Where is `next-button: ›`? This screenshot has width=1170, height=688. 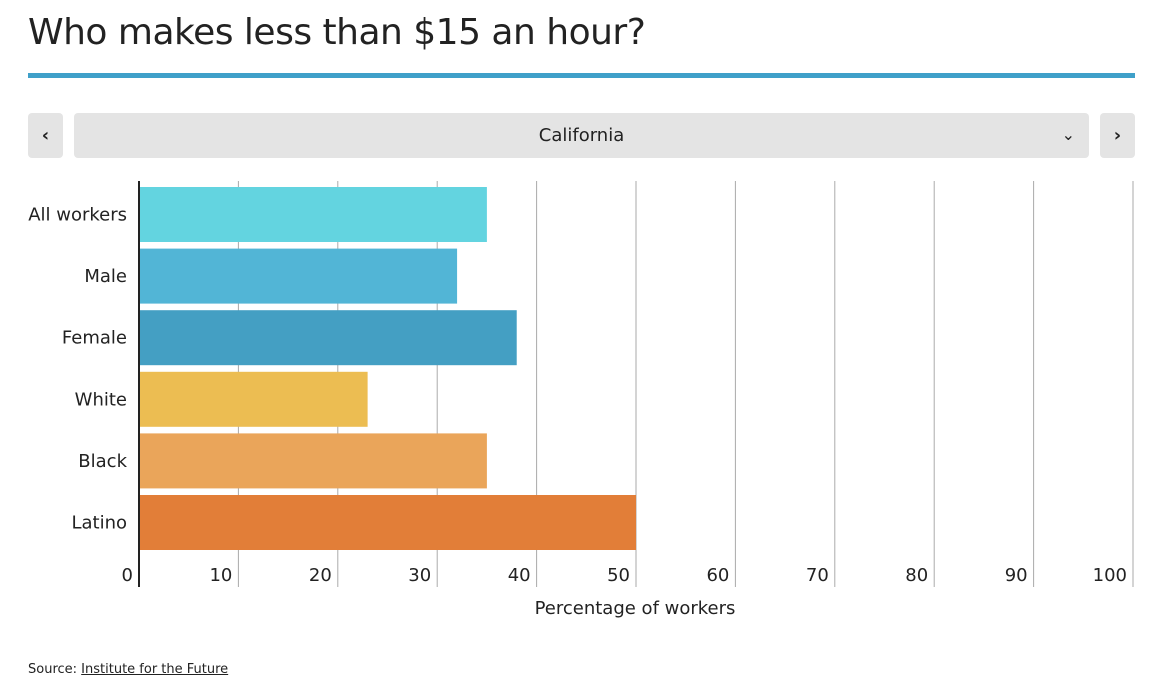 next-button: › is located at coordinates (1117, 135).